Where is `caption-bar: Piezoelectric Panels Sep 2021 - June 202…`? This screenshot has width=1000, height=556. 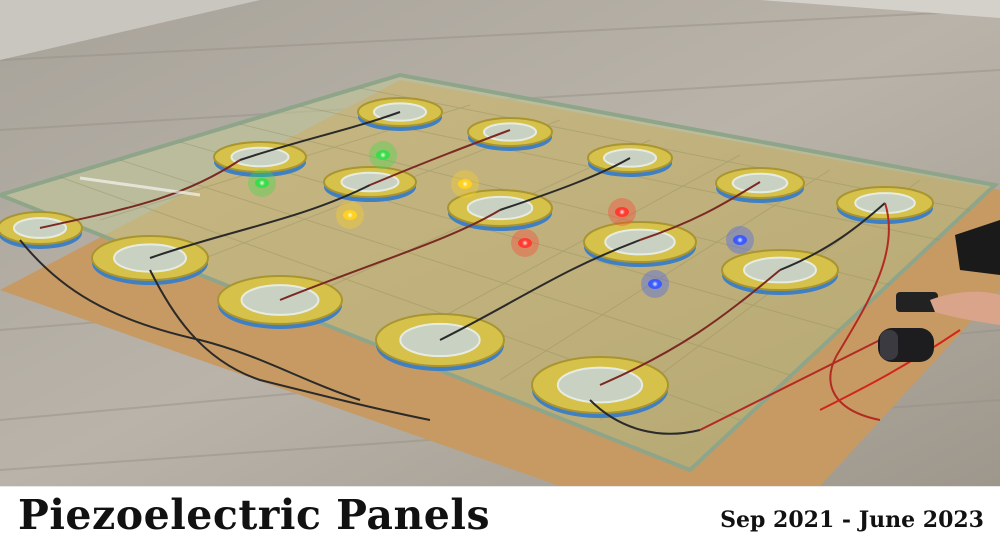 caption-bar: Piezoelectric Panels Sep 2021 - June 202… is located at coordinates (500, 521).